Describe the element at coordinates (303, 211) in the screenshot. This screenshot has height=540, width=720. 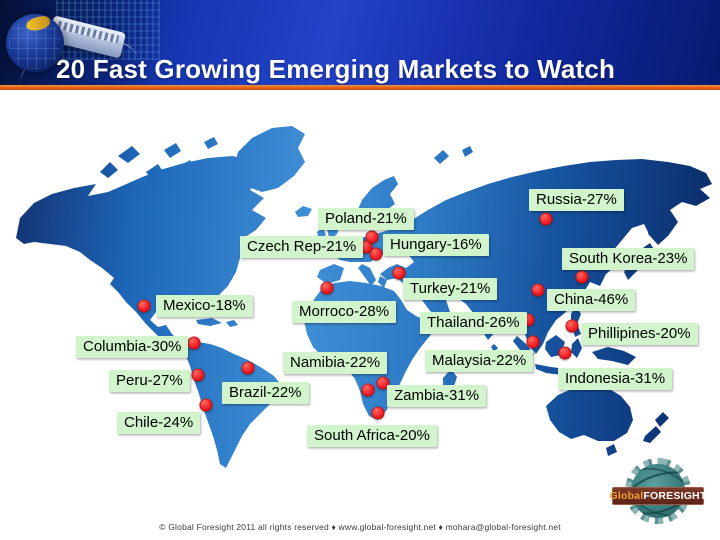
I see `landmass-iceland` at that location.